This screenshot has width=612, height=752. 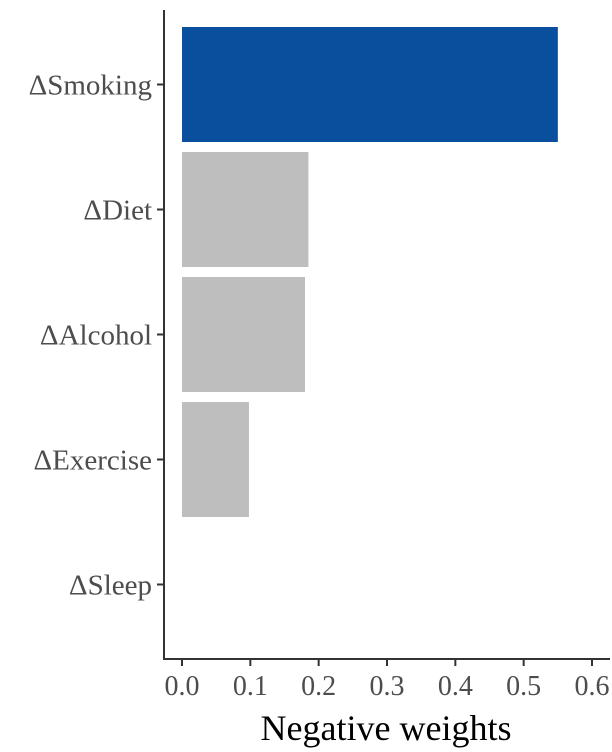 What do you see at coordinates (182, 686) in the screenshot?
I see `x-tick-label-0: 0.0` at bounding box center [182, 686].